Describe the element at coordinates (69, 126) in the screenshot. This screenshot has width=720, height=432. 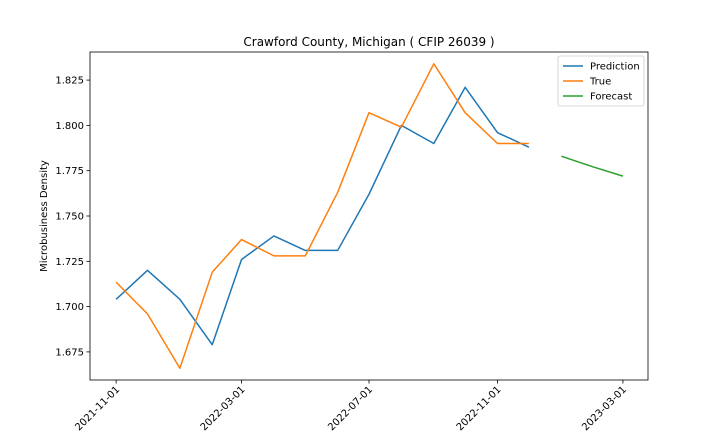
I see `y-tick-label: 1.800` at that location.